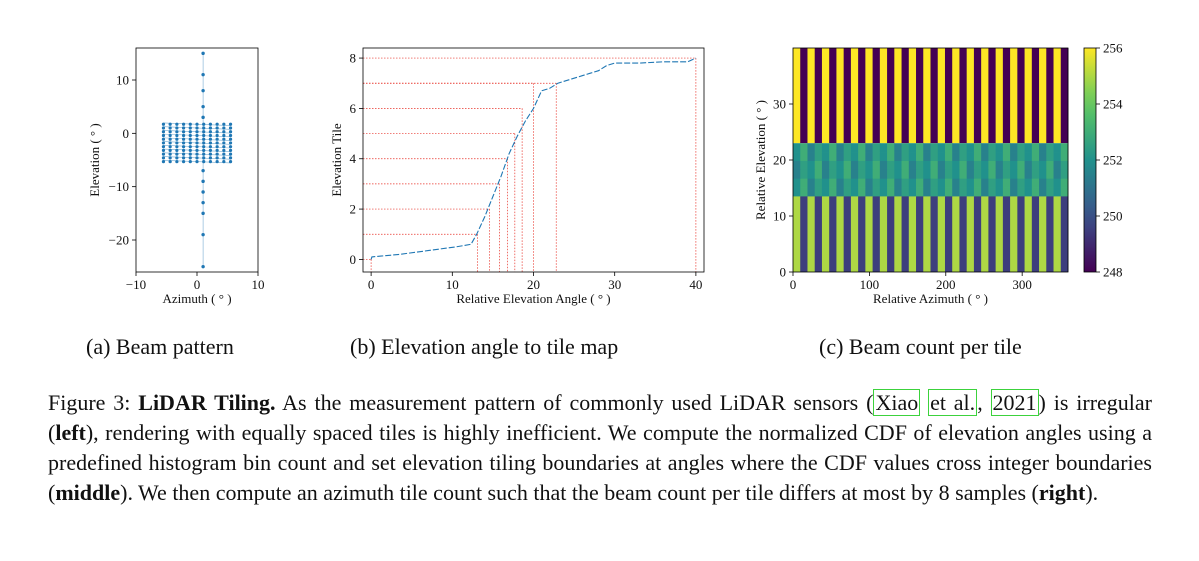 Image resolution: width=1199 pixels, height=561 pixels. Describe the element at coordinates (258, 284) in the screenshot. I see `panel-a-xtick-label: 10` at that location.